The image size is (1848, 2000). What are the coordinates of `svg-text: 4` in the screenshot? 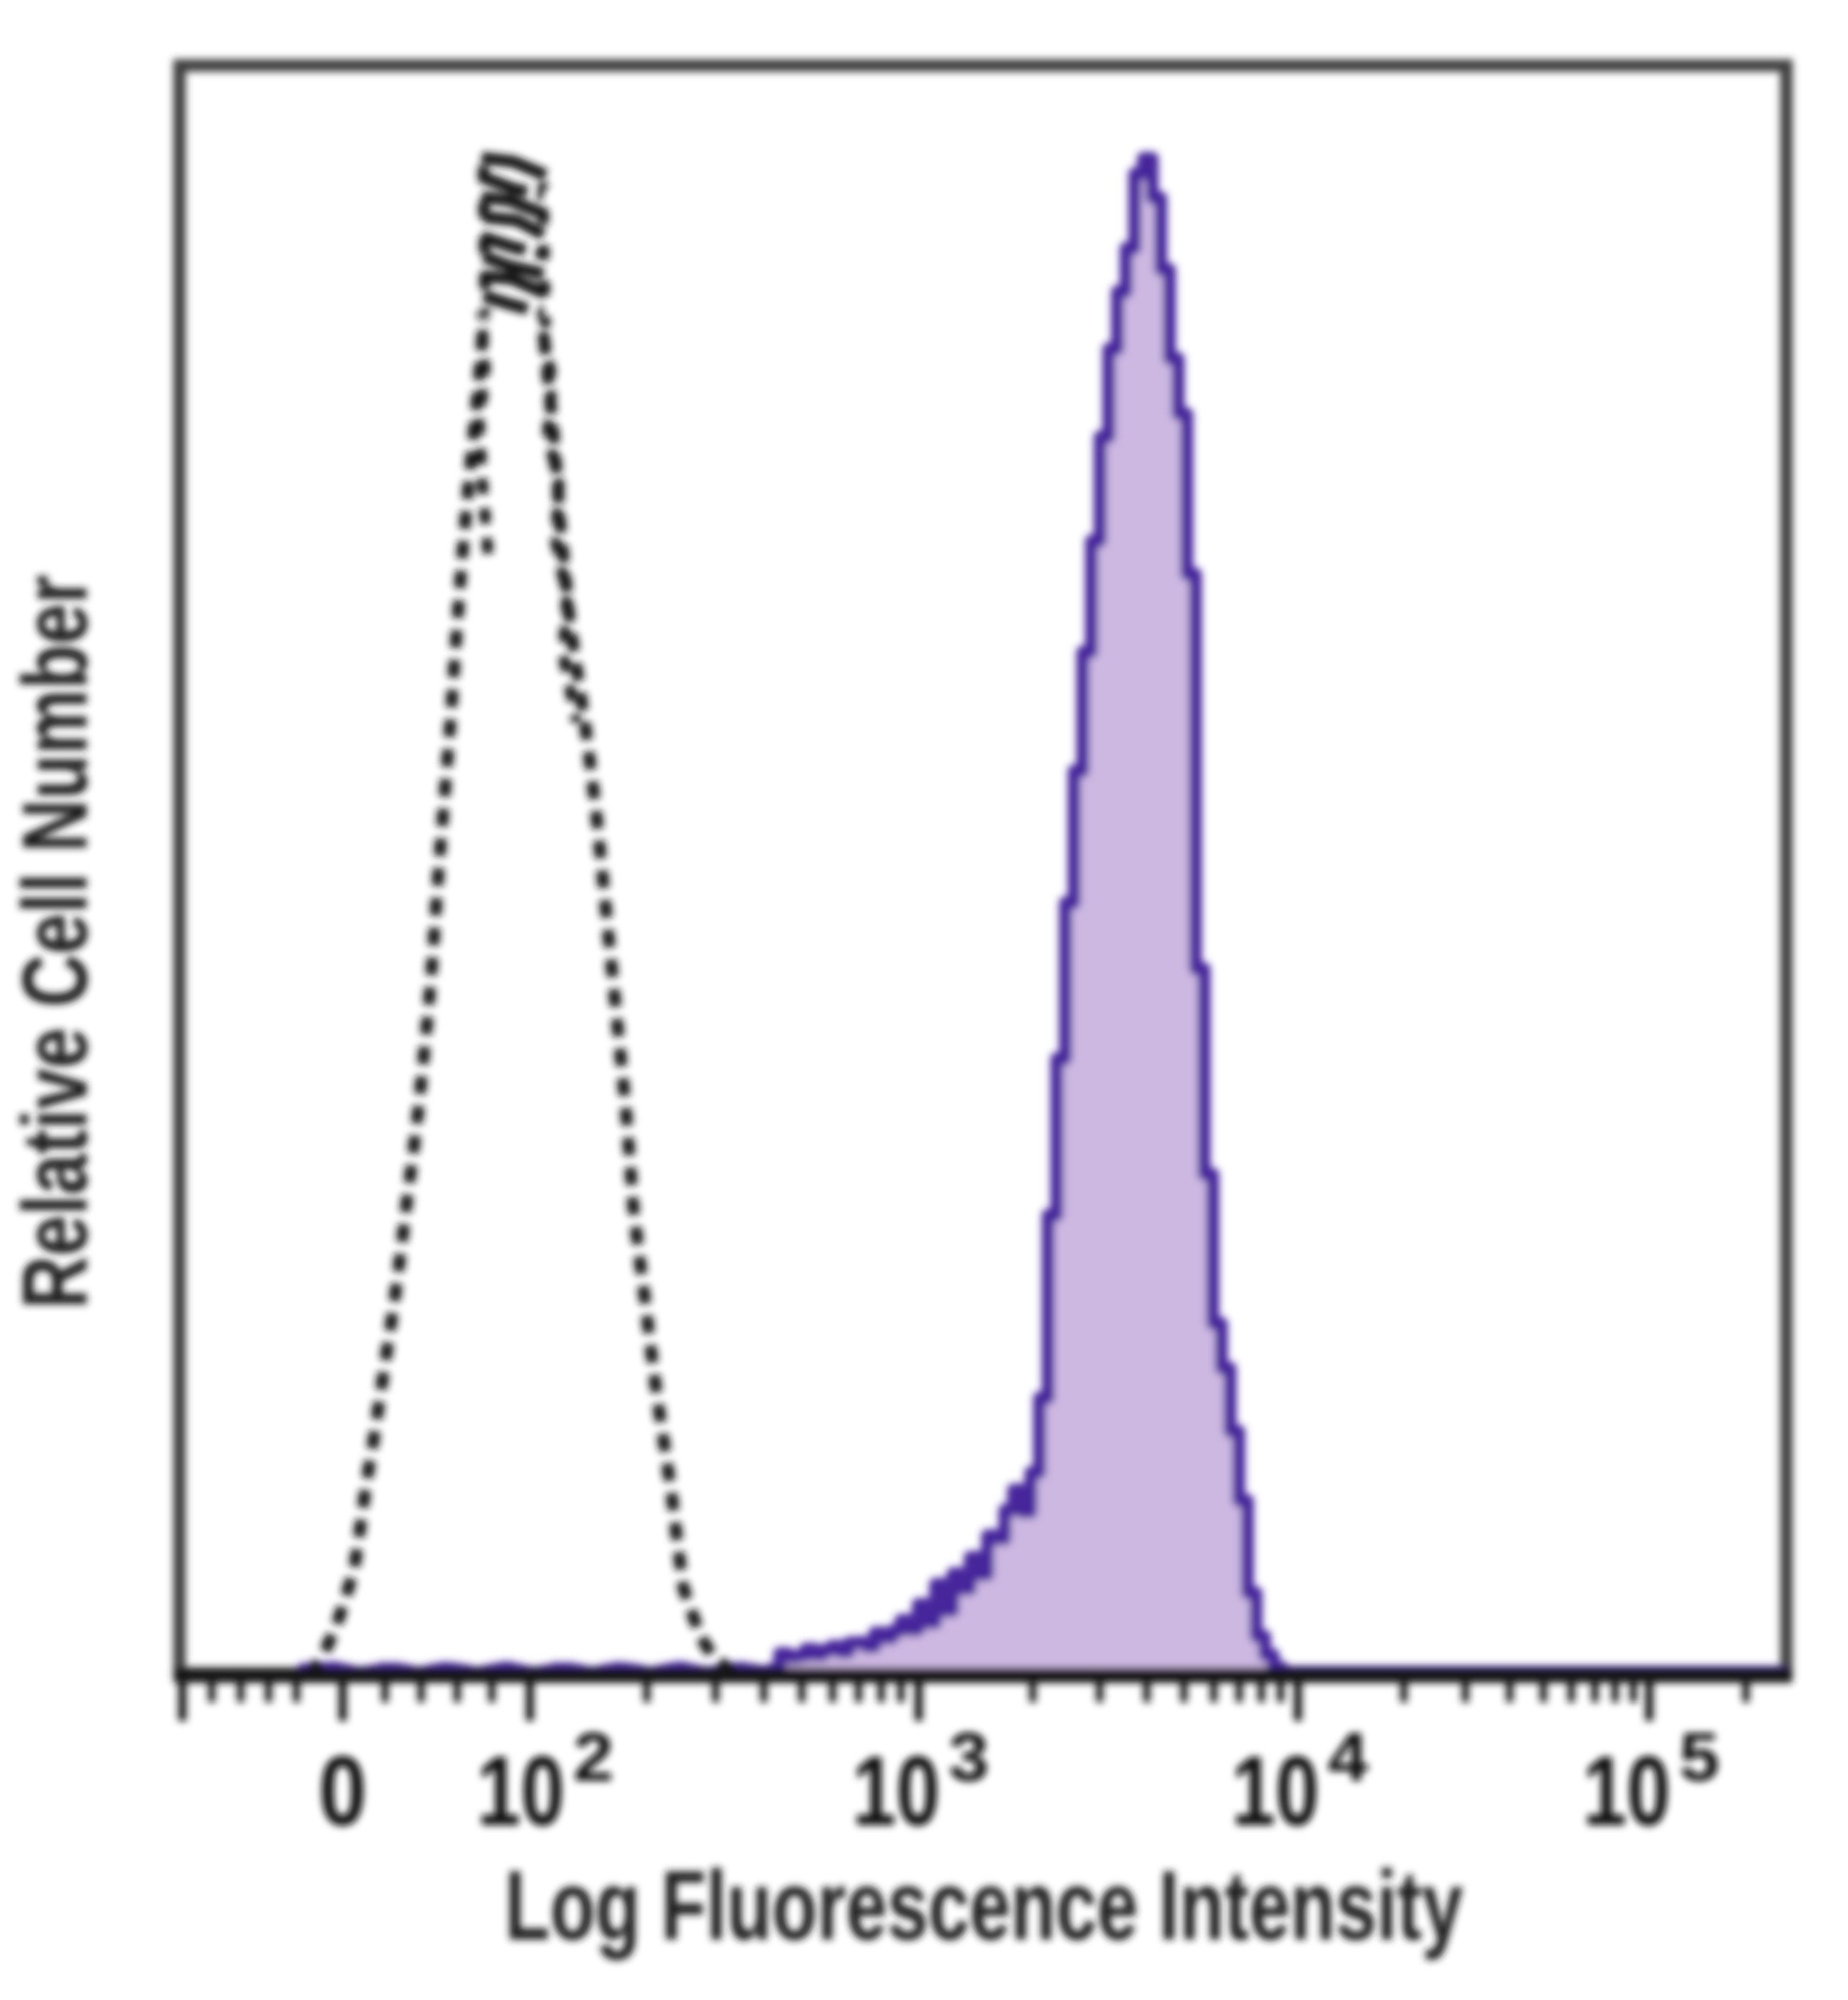 It's located at (1348, 1757).